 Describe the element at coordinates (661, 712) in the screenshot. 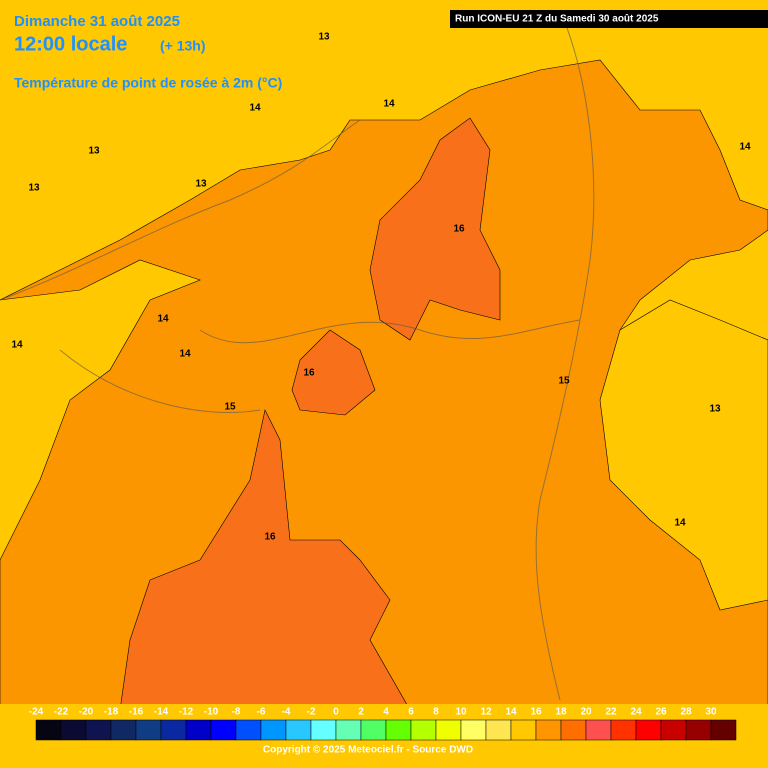

I see `legend-label: 26` at that location.